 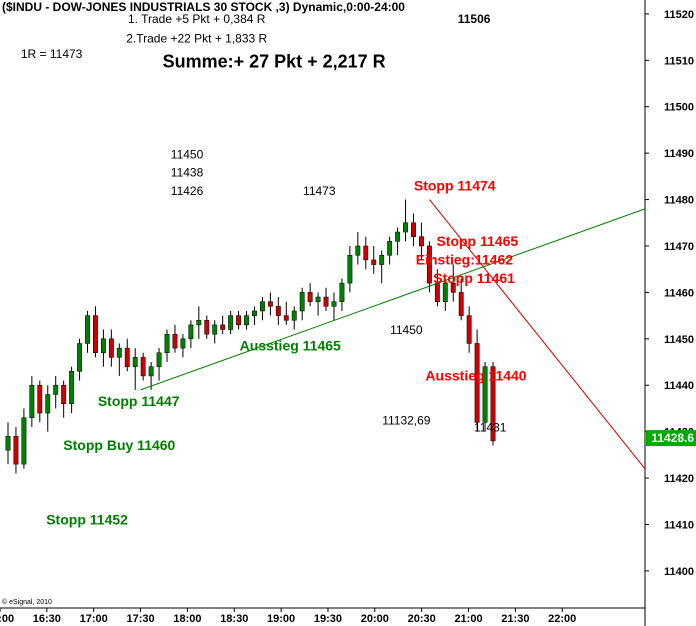 I want to click on last-price-label: 11428.6, so click(x=672, y=438).